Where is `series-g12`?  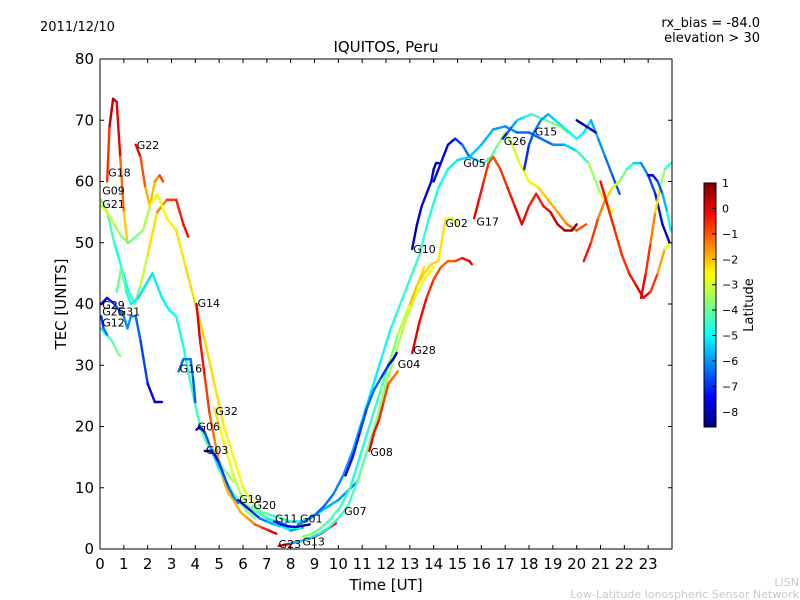
series-g12 is located at coordinates (111, 342).